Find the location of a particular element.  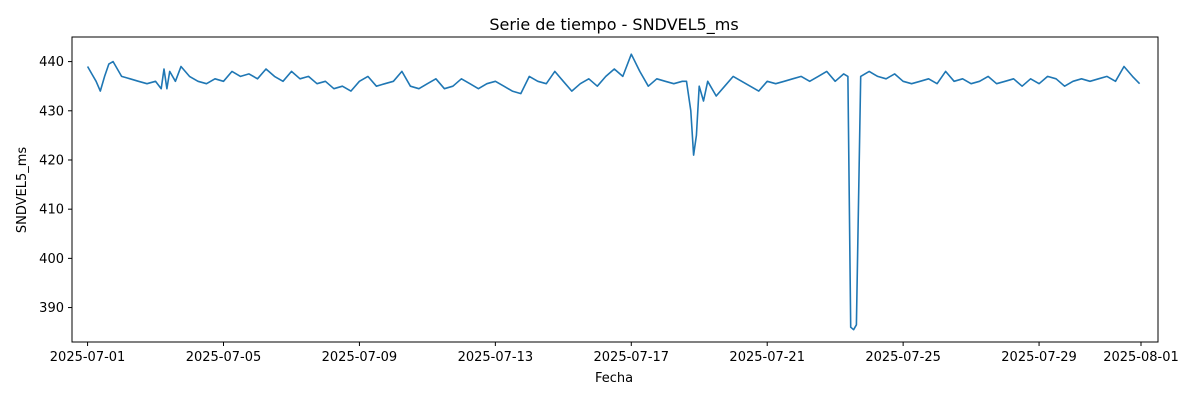

x-tick-label: 2025-07-25 is located at coordinates (903, 357).